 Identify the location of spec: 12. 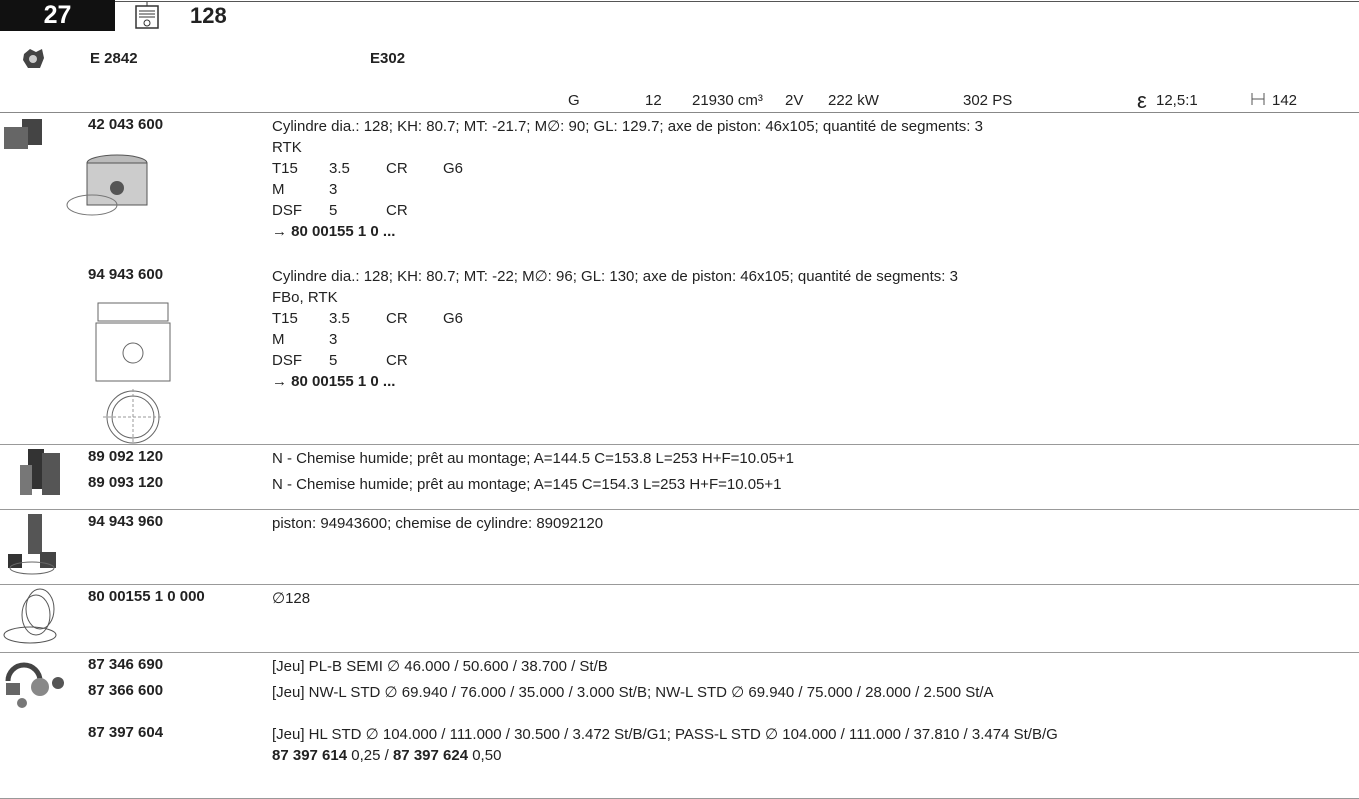
(653, 100).